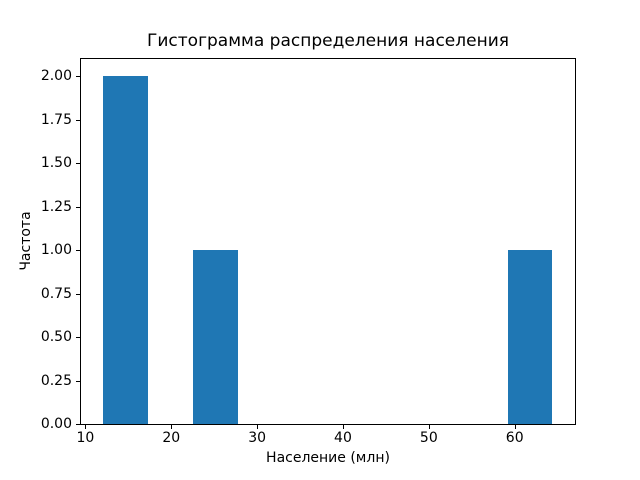  I want to click on x-tick-label: 20, so click(171, 438).